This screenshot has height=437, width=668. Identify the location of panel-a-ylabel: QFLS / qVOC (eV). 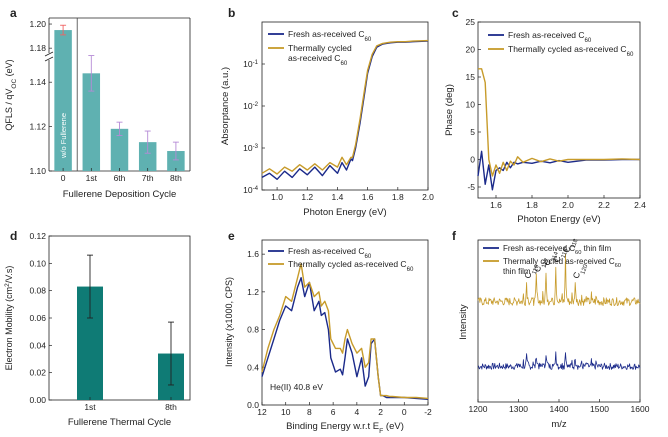
(11, 94).